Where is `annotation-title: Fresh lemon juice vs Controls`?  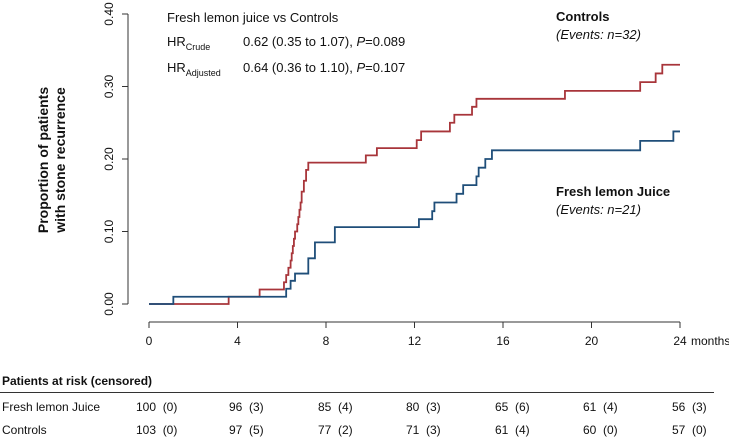 annotation-title: Fresh lemon juice vs Controls is located at coordinates (253, 17).